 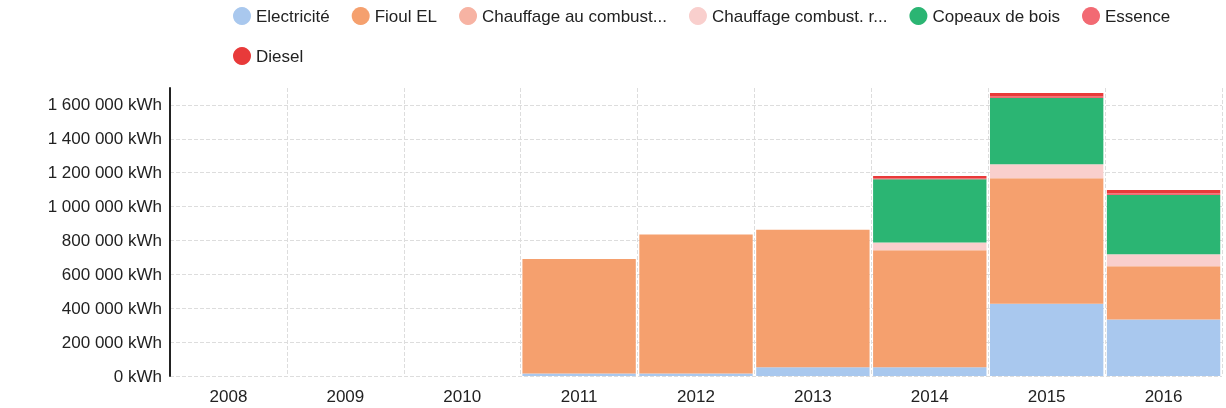 I want to click on x-tick-label: 2011, so click(x=579, y=396).